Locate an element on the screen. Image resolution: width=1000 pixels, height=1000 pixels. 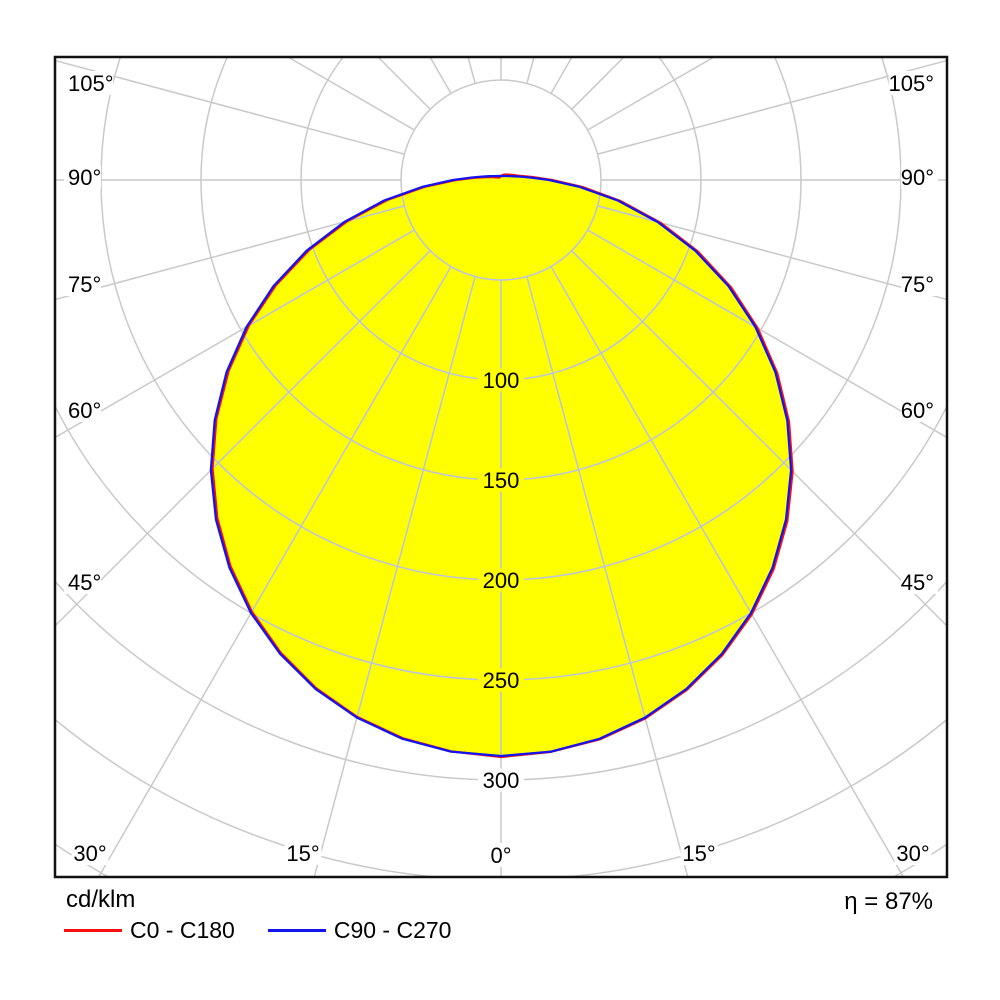
legend-label-c0-c180: C0 - C180 is located at coordinates (182, 930).